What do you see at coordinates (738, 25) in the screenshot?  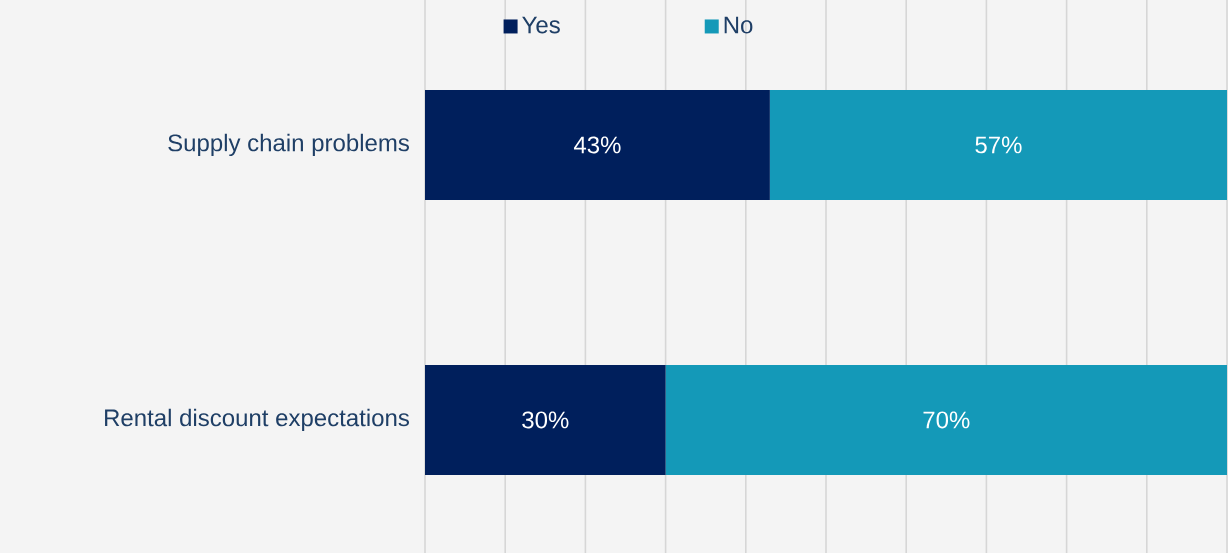 I see `legend-label: No` at bounding box center [738, 25].